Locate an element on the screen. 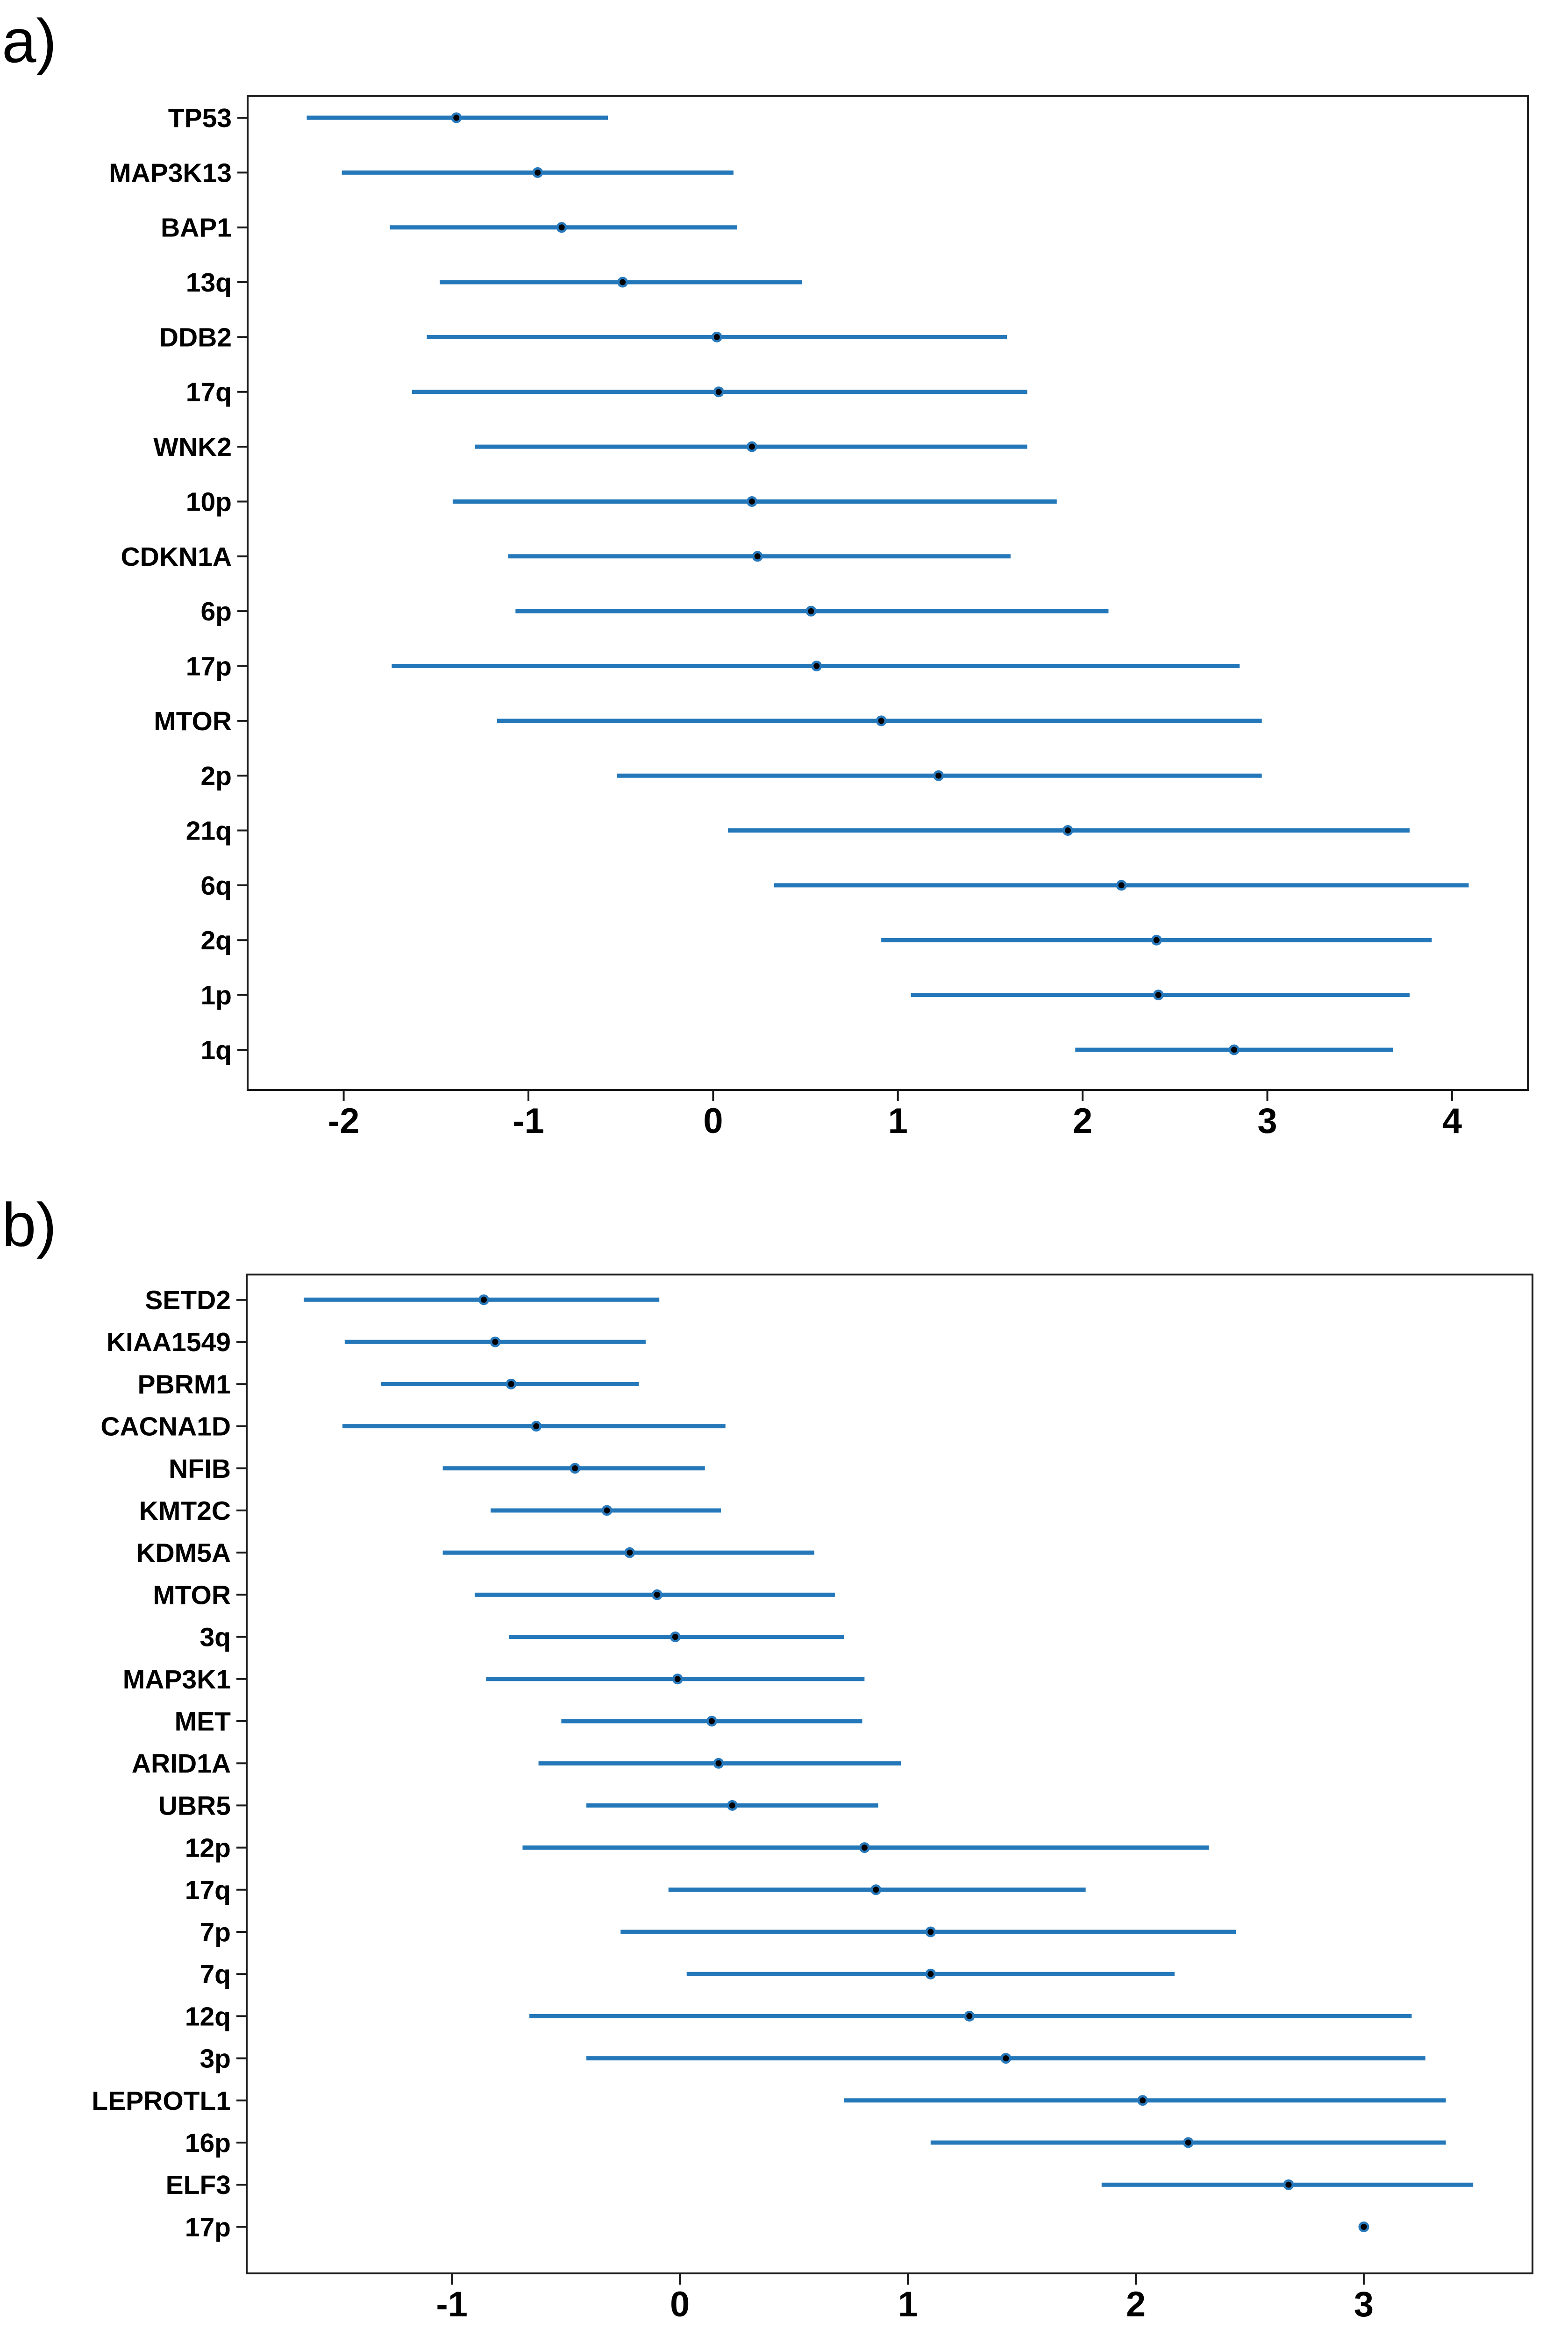 This screenshot has width=1568, height=2336. row-label: 12p is located at coordinates (208, 1848).